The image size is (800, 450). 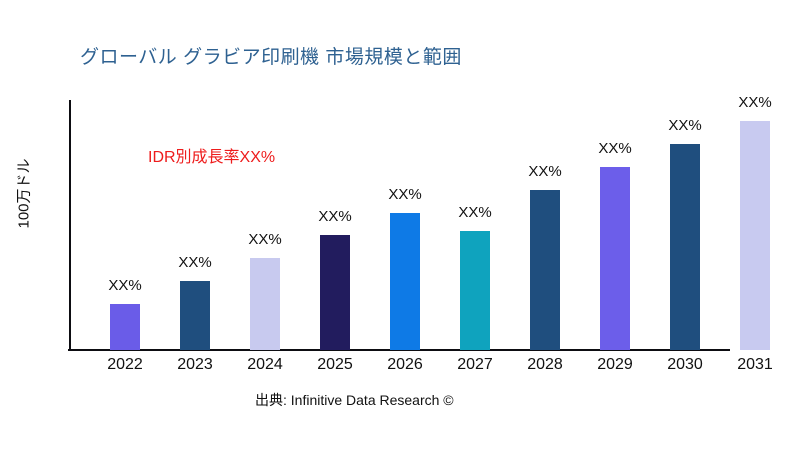 I want to click on bar-value-label-2023: XX%, so click(x=195, y=262).